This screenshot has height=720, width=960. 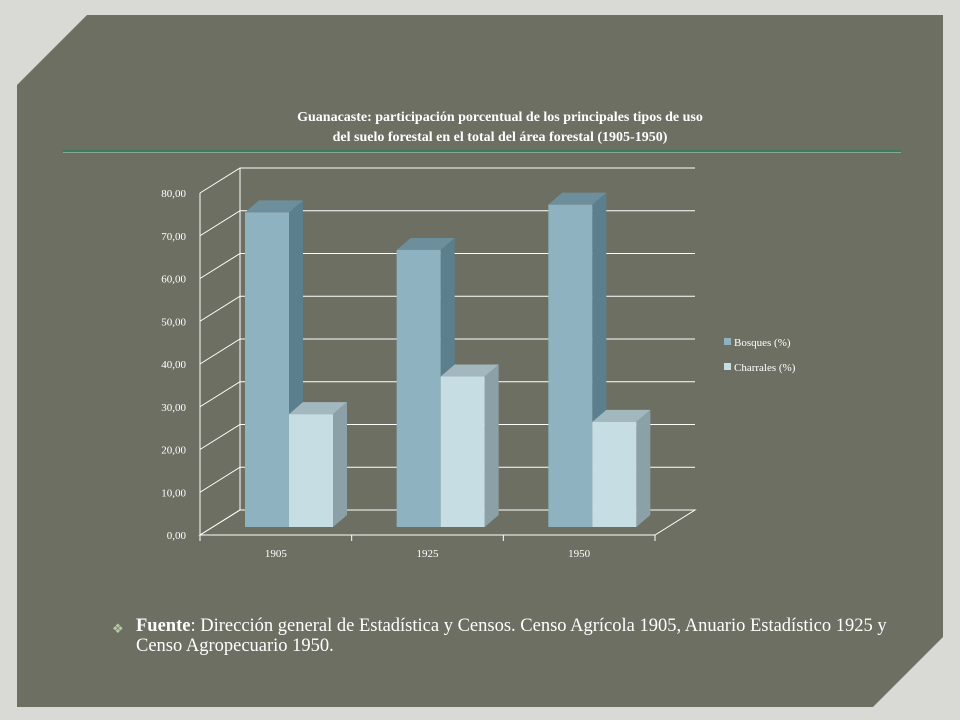 I want to click on x-tick-label: 1905, so click(x=276, y=554).